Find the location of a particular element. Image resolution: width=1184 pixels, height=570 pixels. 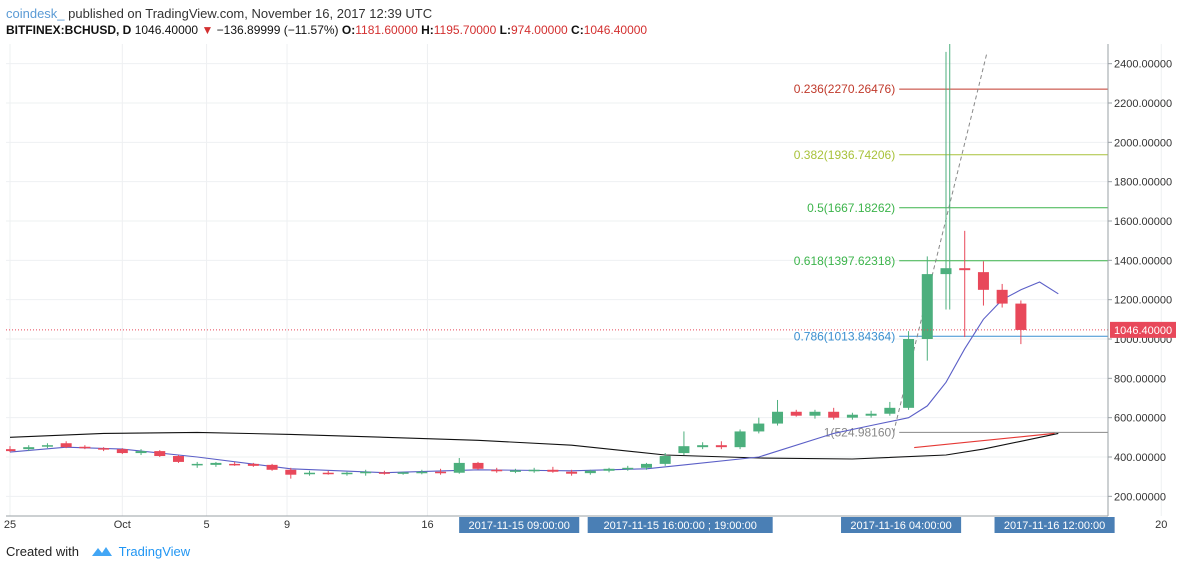

close-label: C: is located at coordinates (577, 30).